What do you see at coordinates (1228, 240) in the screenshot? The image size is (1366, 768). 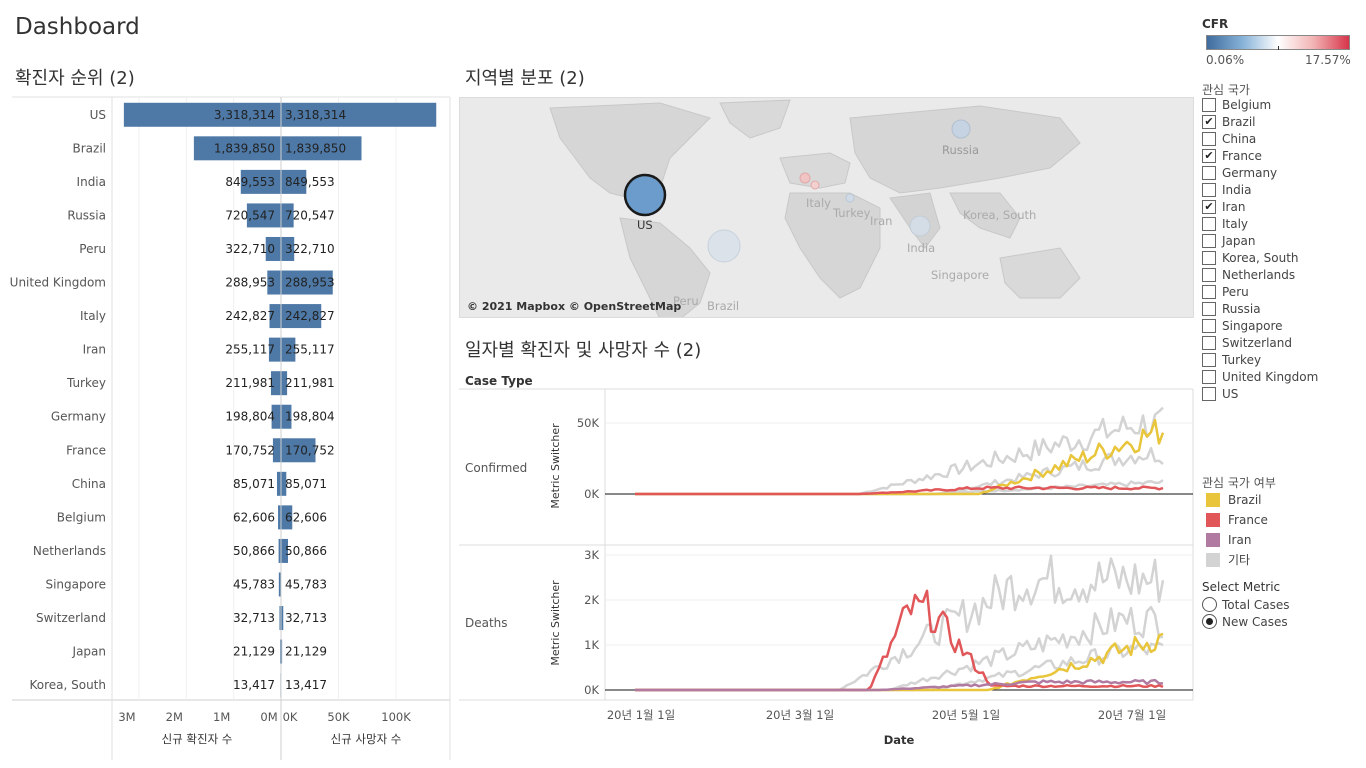 I see `country-filter-item: Japan` at bounding box center [1228, 240].